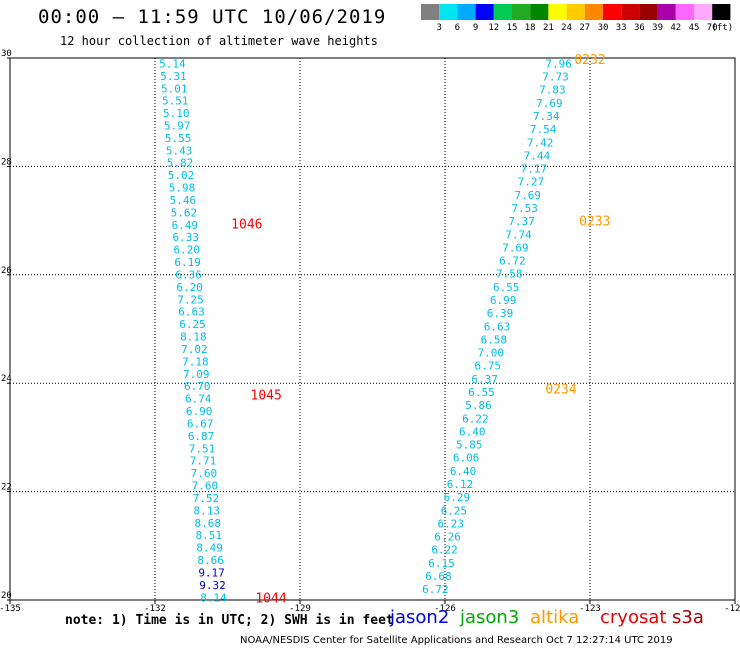 This screenshot has height=650, width=740. Describe the element at coordinates (546, 116) in the screenshot. I see `swh-value: 7.34` at that location.